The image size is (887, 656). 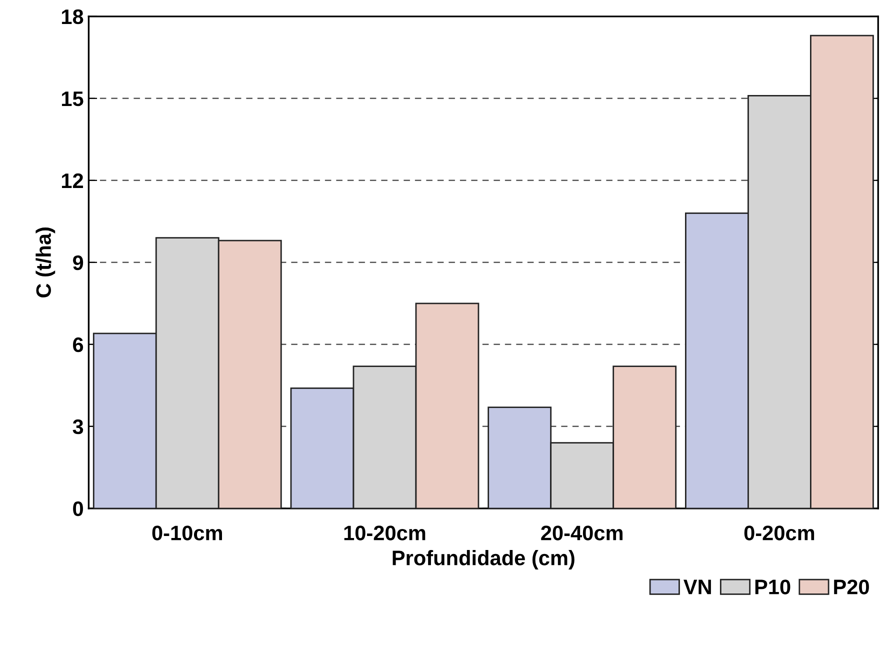 I want to click on y-tick-label: 12, so click(x=73, y=180).